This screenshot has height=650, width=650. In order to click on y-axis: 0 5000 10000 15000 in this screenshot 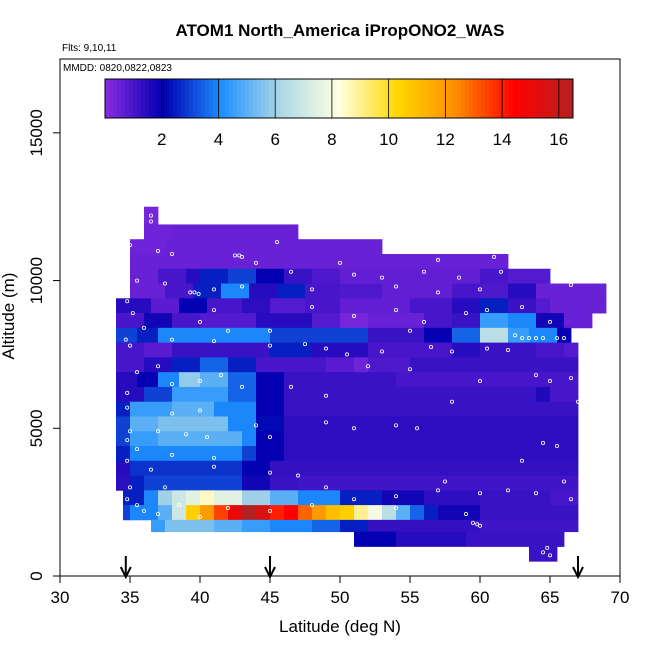, I will do `click(43, 345)`.